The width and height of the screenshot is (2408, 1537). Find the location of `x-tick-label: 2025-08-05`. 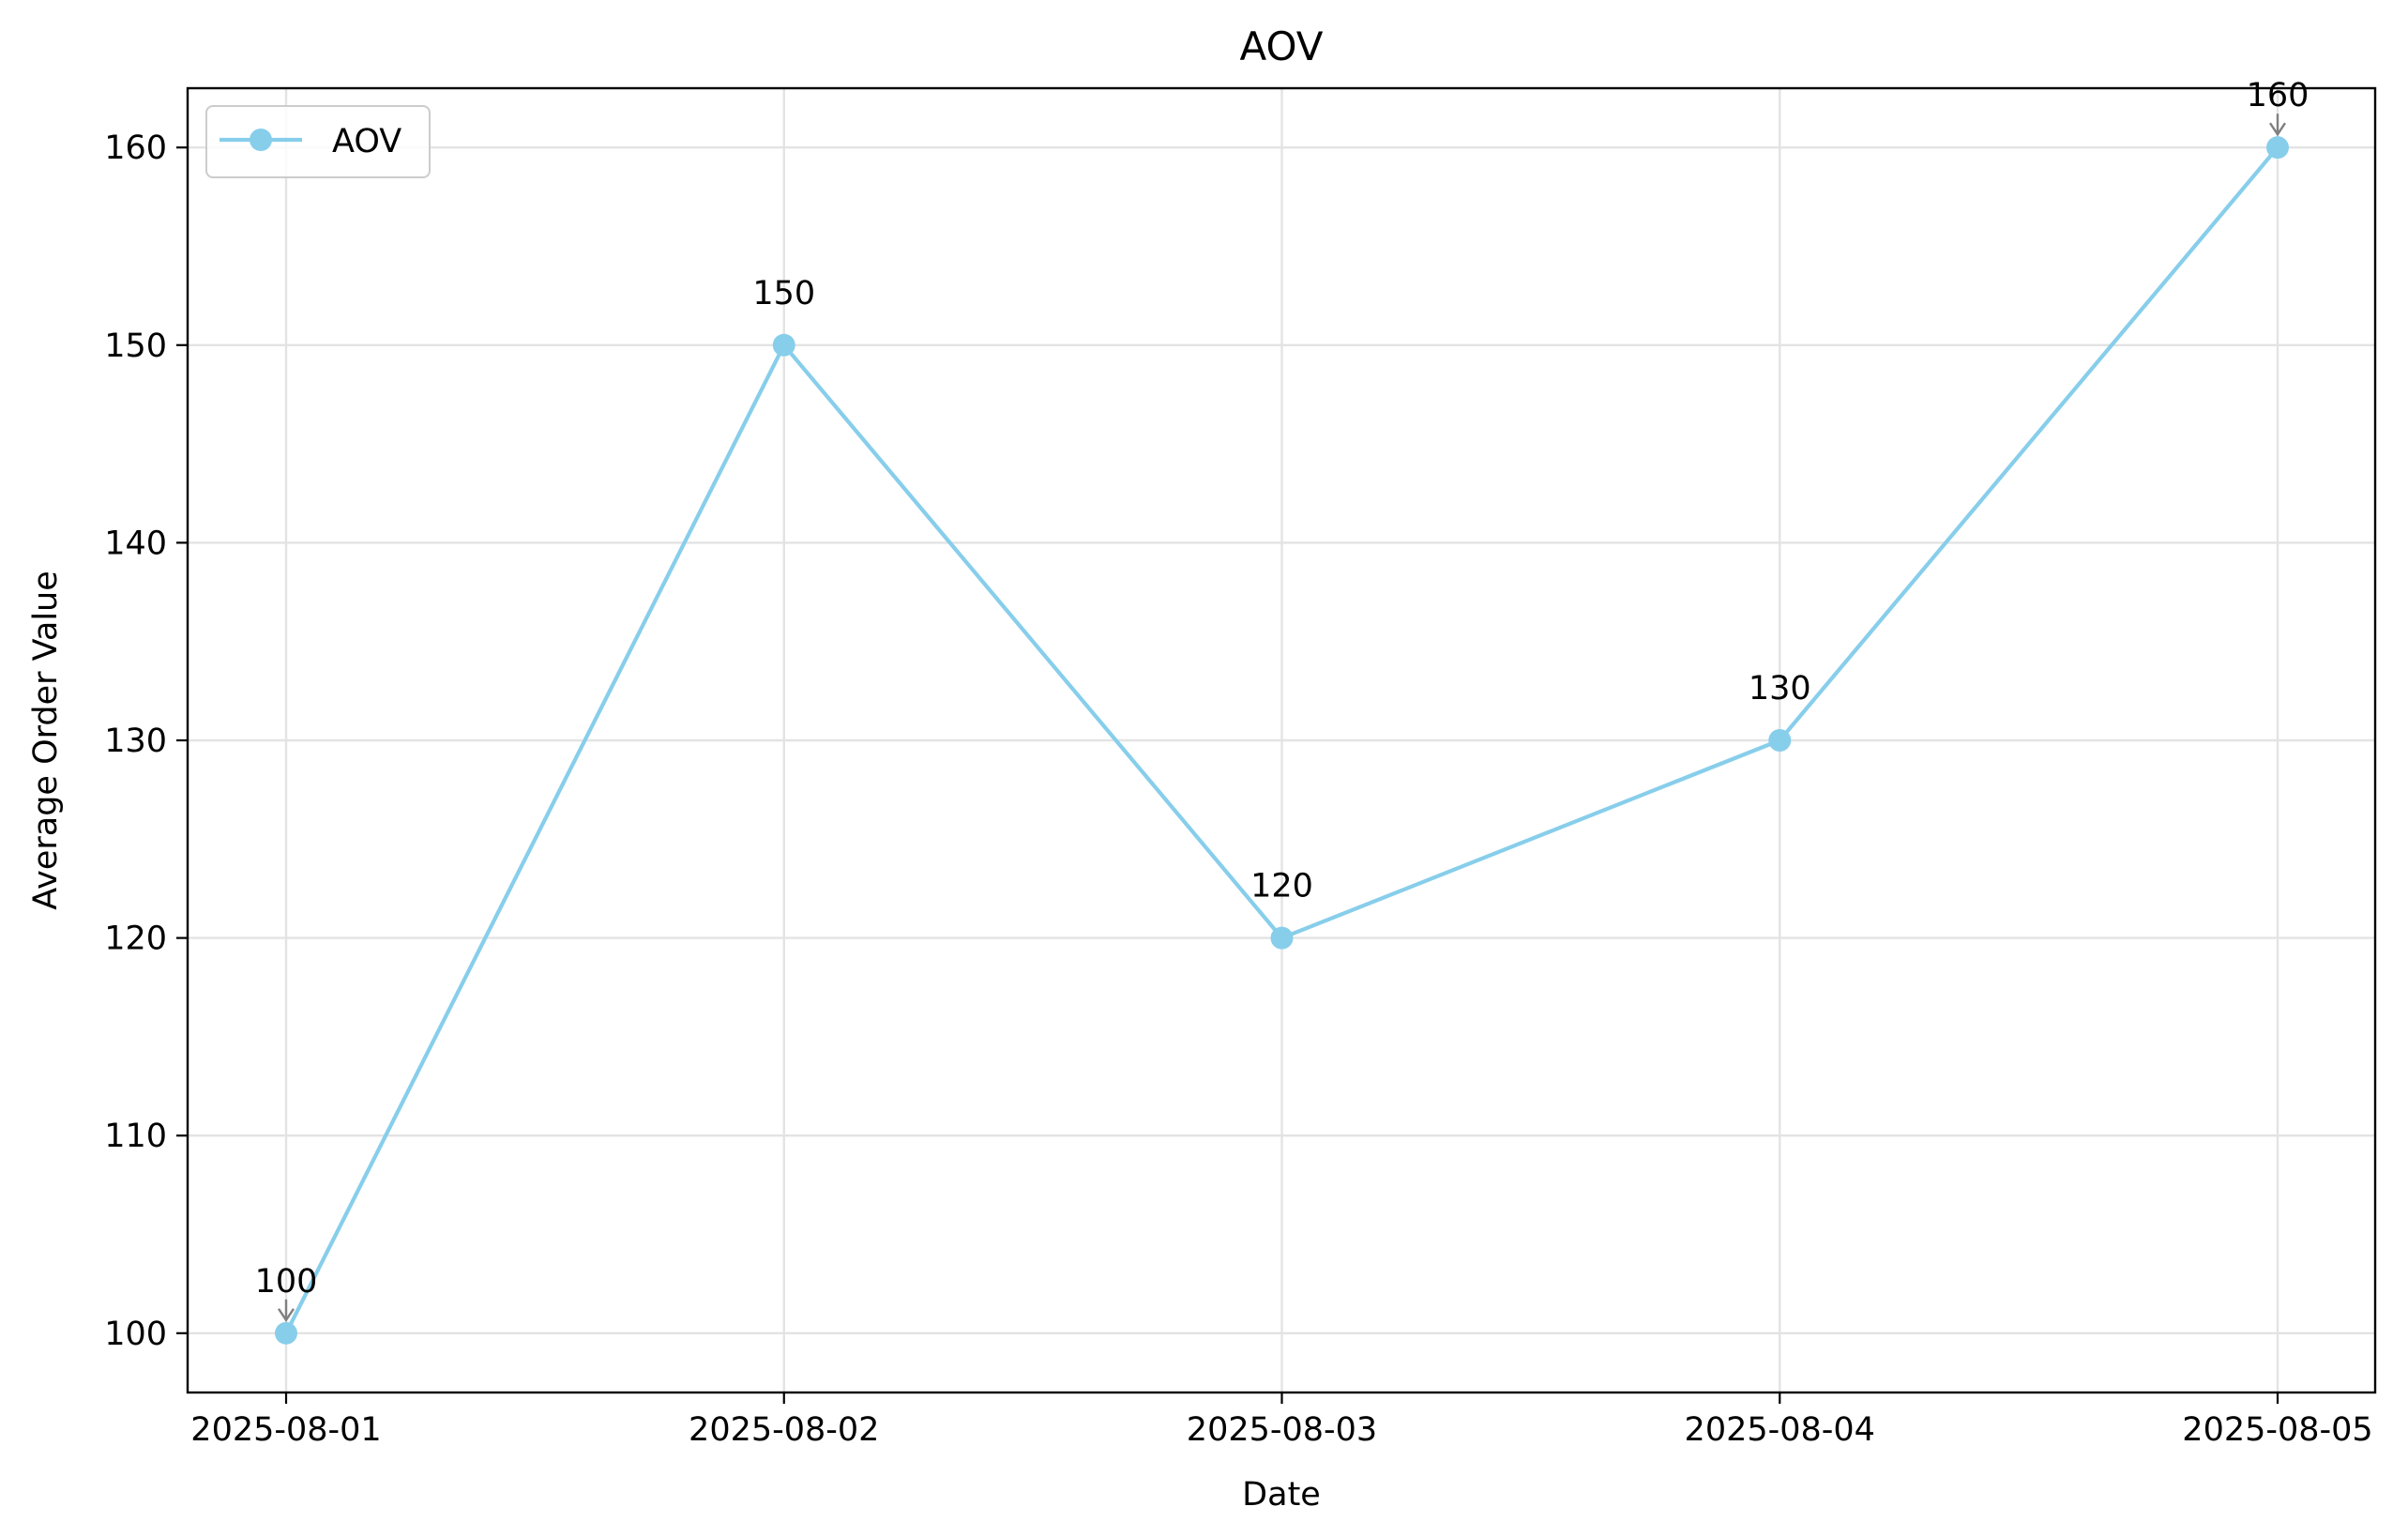

x-tick-label: 2025-08-05 is located at coordinates (2277, 1430).